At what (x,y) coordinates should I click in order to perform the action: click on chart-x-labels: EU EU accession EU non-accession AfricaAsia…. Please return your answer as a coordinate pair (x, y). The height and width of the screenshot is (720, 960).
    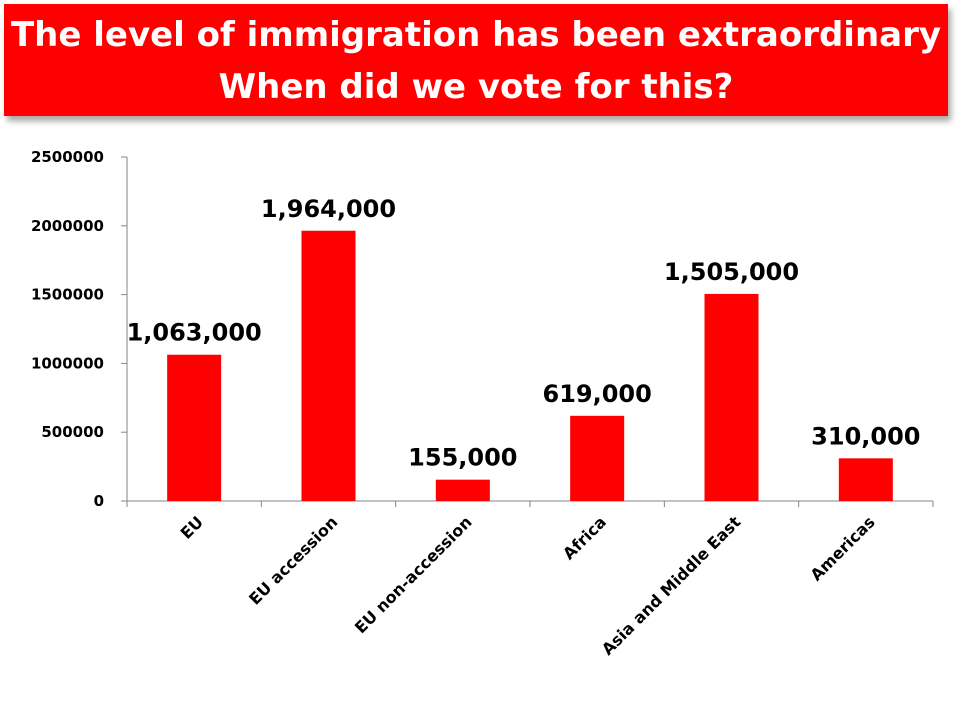
    Looking at the image, I should click on (528, 585).